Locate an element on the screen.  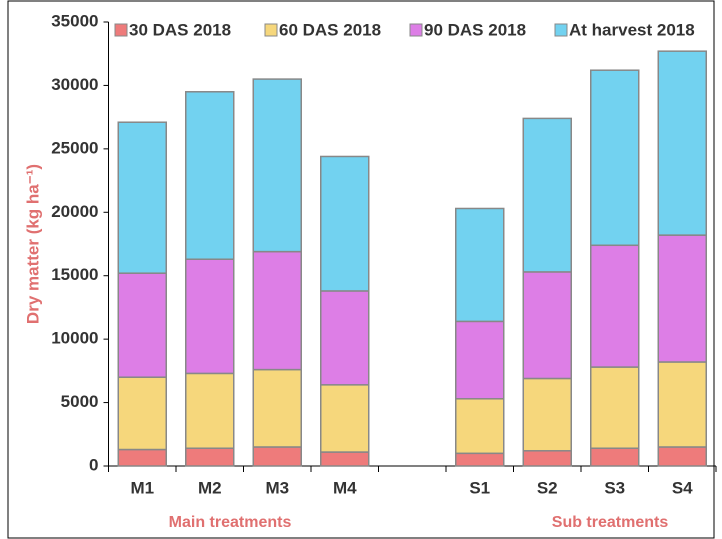
y-tick-label: 25000 is located at coordinates (74, 147).